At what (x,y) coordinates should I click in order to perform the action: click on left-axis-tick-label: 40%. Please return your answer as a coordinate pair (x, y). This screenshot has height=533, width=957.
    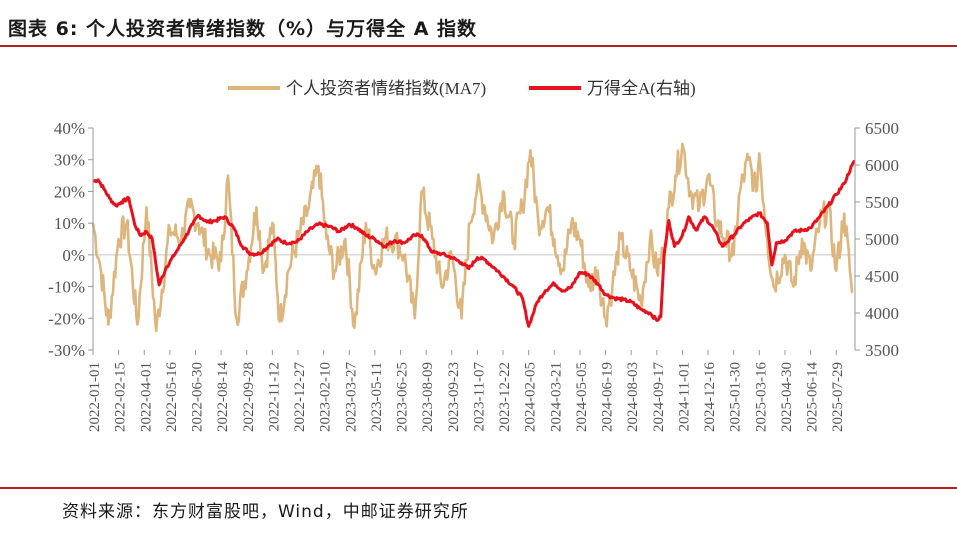
    Looking at the image, I should click on (69, 128).